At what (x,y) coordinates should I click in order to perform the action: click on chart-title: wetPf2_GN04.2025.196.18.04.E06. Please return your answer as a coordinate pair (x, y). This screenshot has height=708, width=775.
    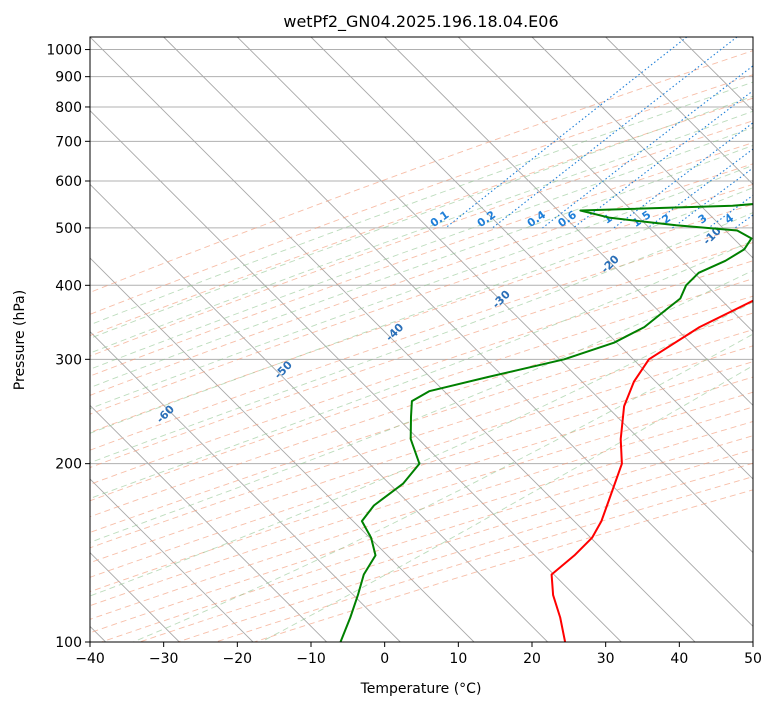
    Looking at the image, I should click on (420, 22).